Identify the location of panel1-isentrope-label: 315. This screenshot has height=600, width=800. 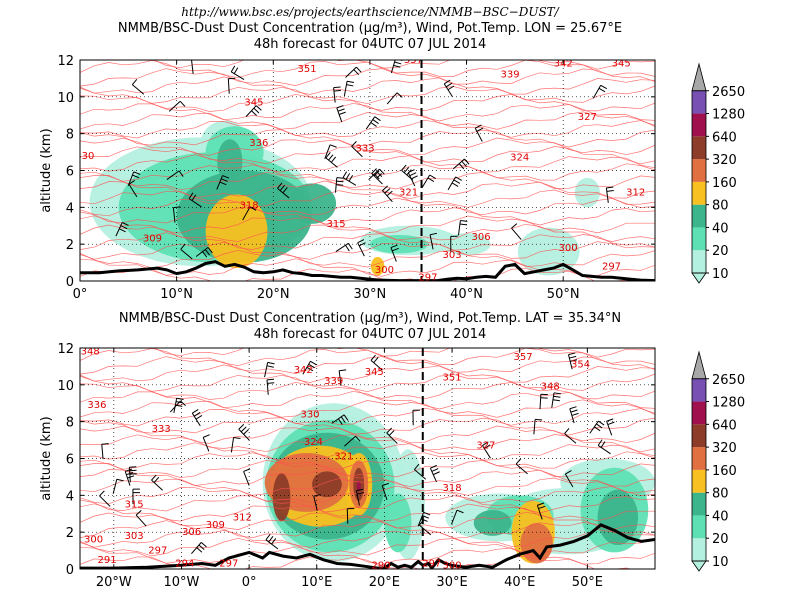
(336, 224).